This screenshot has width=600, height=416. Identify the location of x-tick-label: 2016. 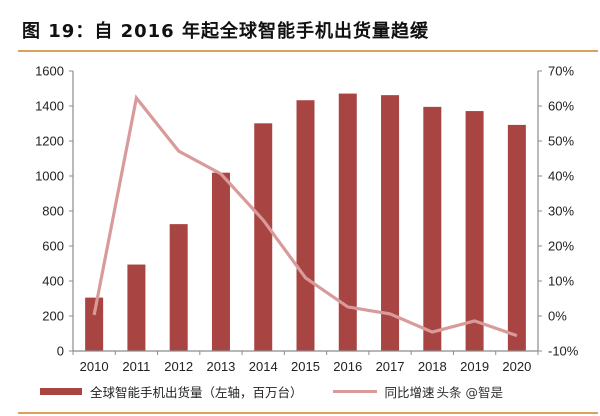
(347, 366).